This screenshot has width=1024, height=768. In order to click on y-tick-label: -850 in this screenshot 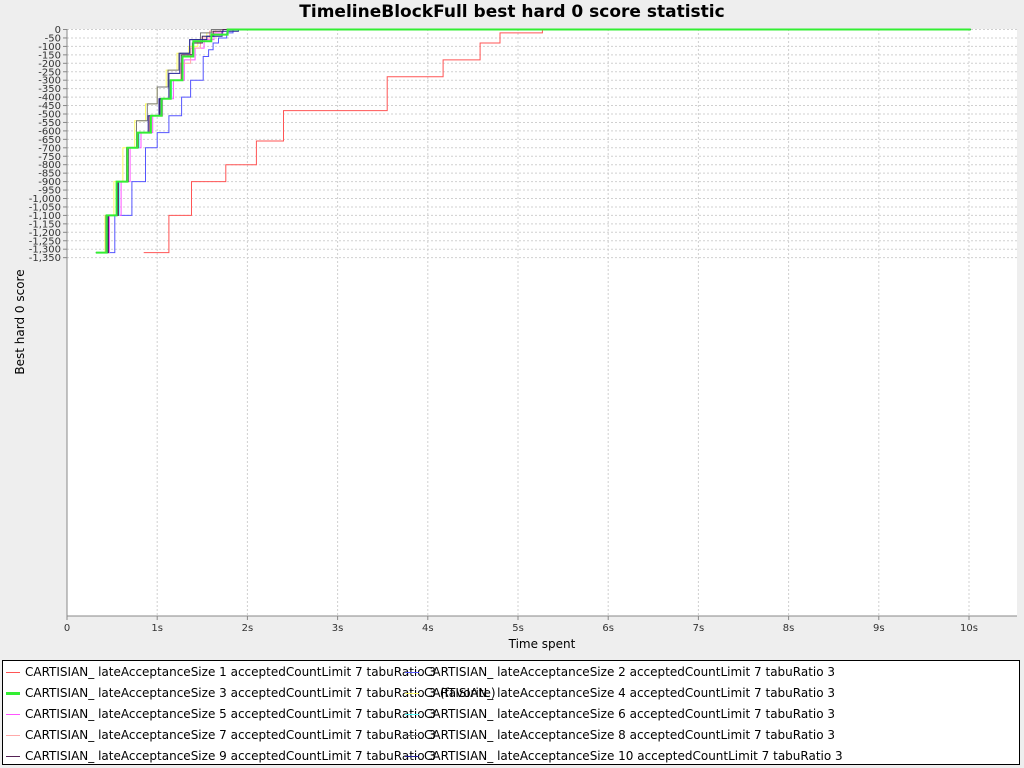, I will do `click(49, 174)`.